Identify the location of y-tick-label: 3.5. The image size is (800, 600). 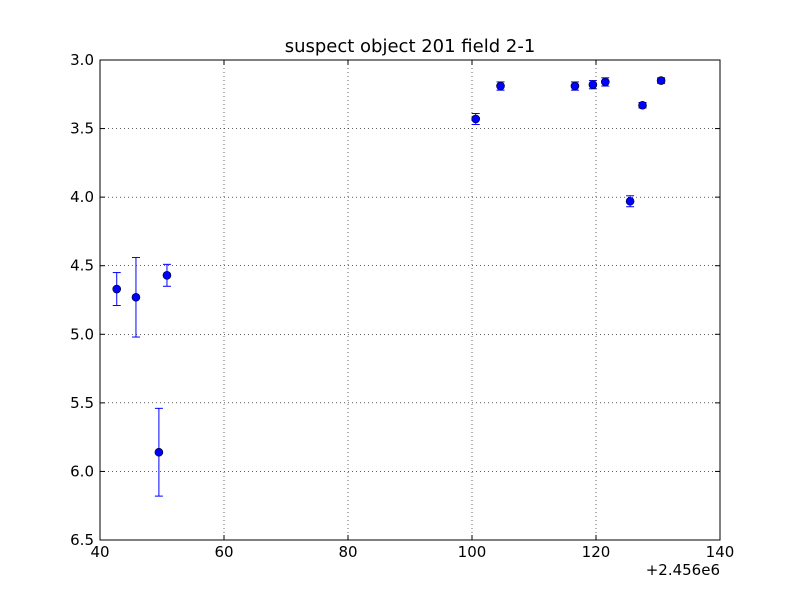
(82, 129).